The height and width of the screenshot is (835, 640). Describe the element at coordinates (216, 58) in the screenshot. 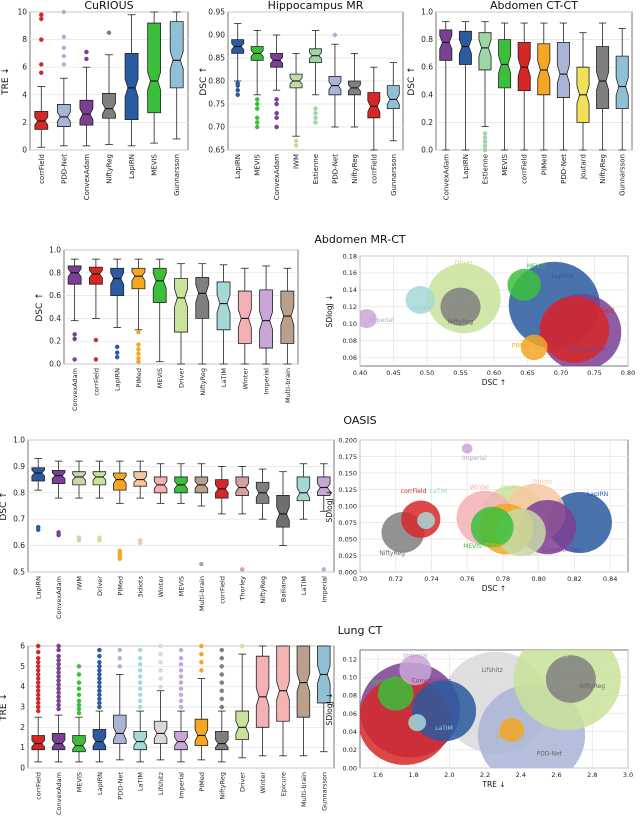

I see `y-tick-label: 0.85` at that location.